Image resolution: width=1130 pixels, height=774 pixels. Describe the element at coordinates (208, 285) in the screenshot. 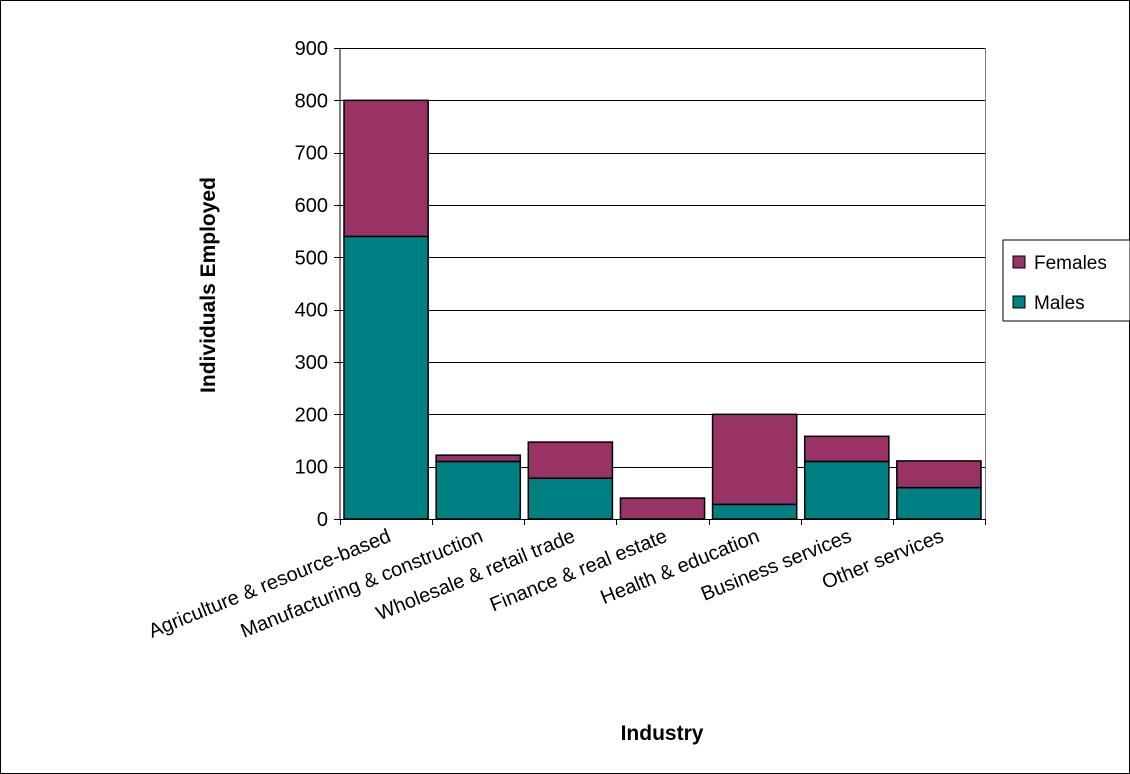

I see `y-axis-title: Individuals Employed` at that location.